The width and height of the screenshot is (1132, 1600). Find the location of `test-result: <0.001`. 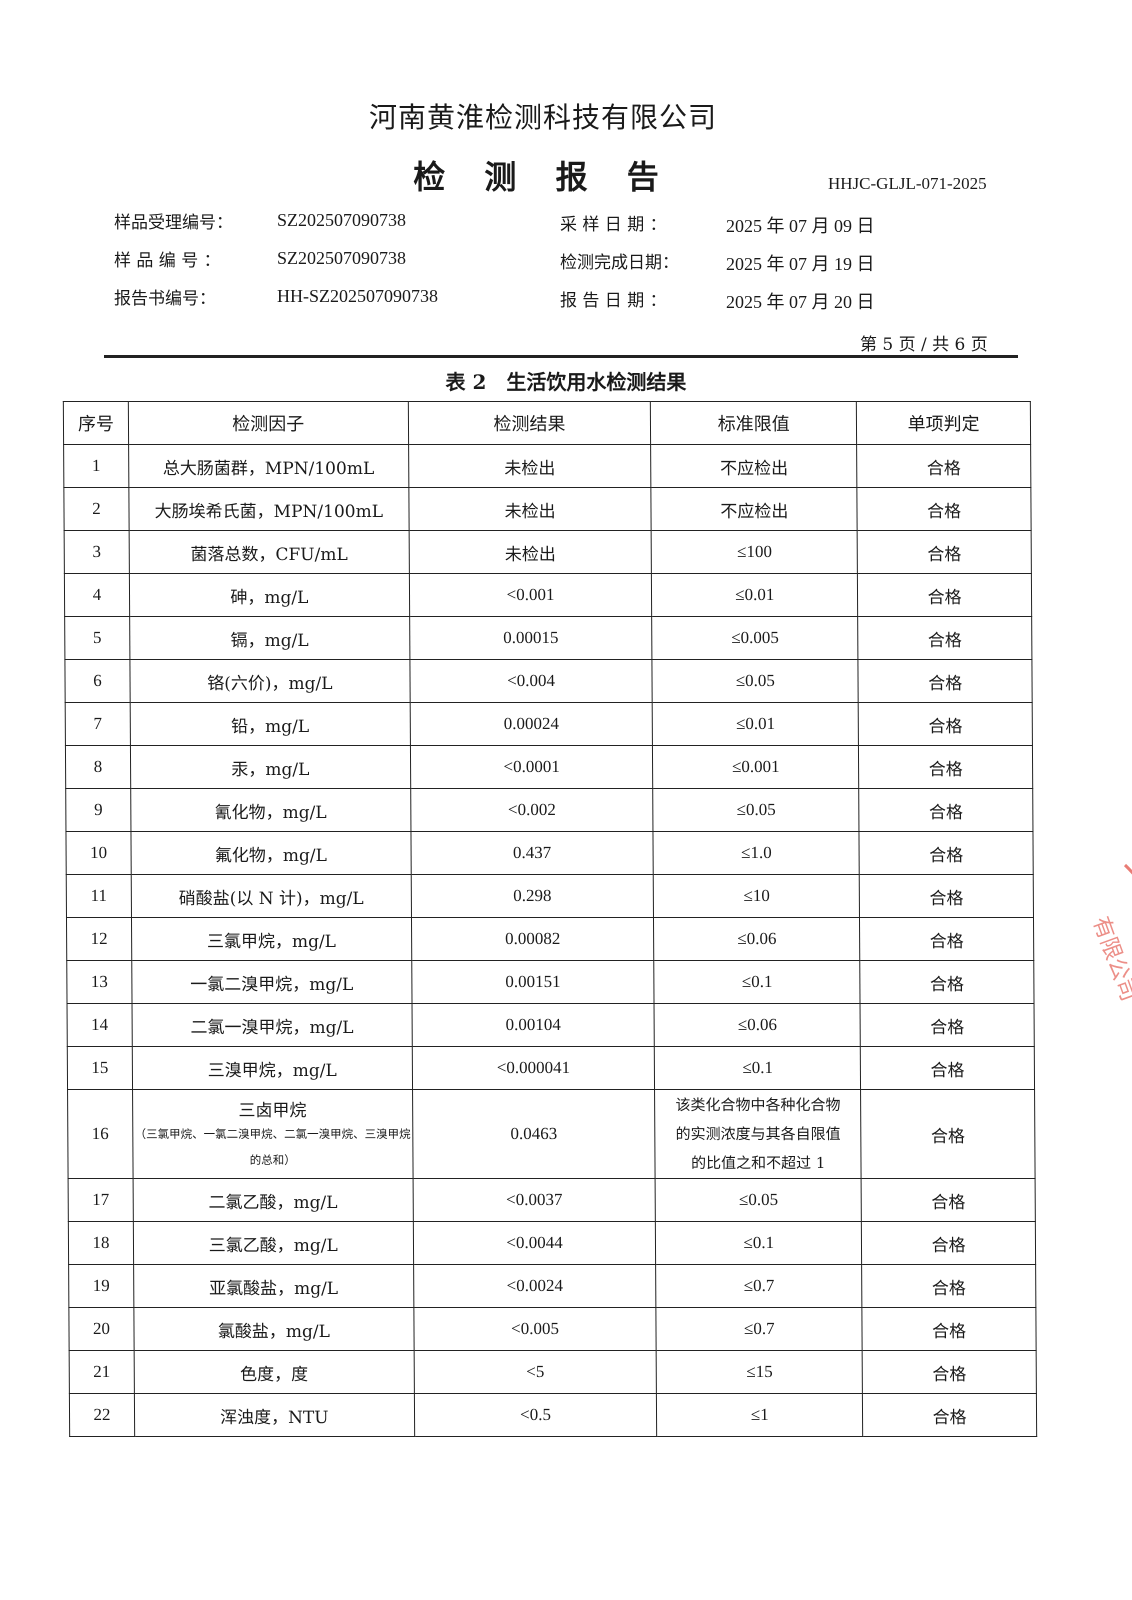

test-result: <0.001 is located at coordinates (531, 595).